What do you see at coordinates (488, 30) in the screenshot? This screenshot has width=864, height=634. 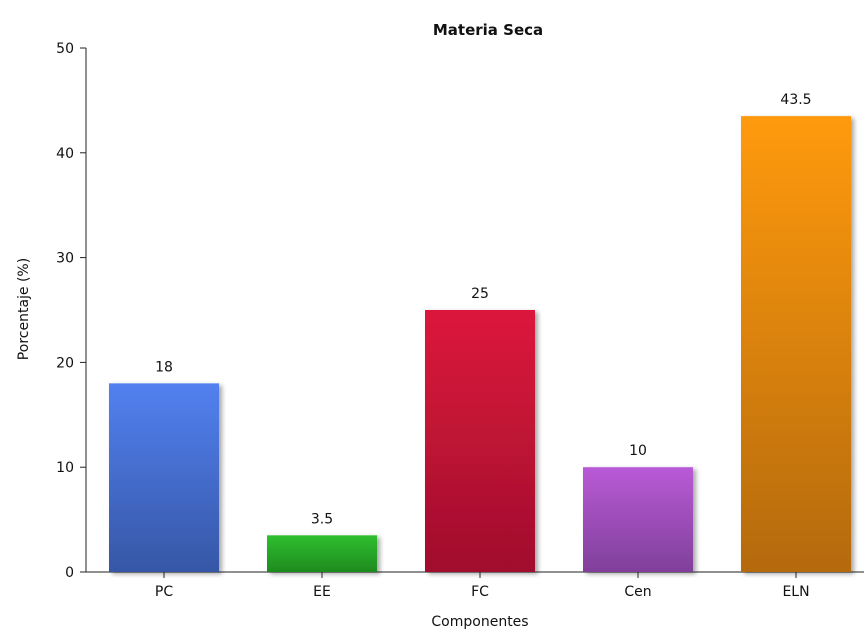 I see `chart-title: Materia Seca` at bounding box center [488, 30].